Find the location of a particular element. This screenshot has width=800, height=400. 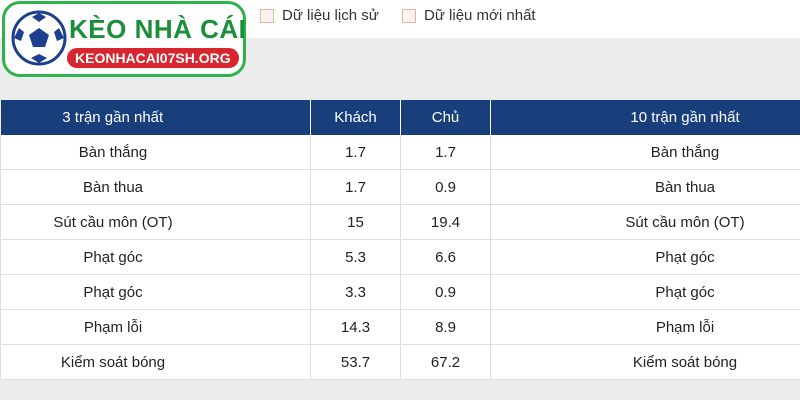

table-row: Kiểm soát bóng 53.7 67.2 Kiểm soát bóng is located at coordinates (400, 362).